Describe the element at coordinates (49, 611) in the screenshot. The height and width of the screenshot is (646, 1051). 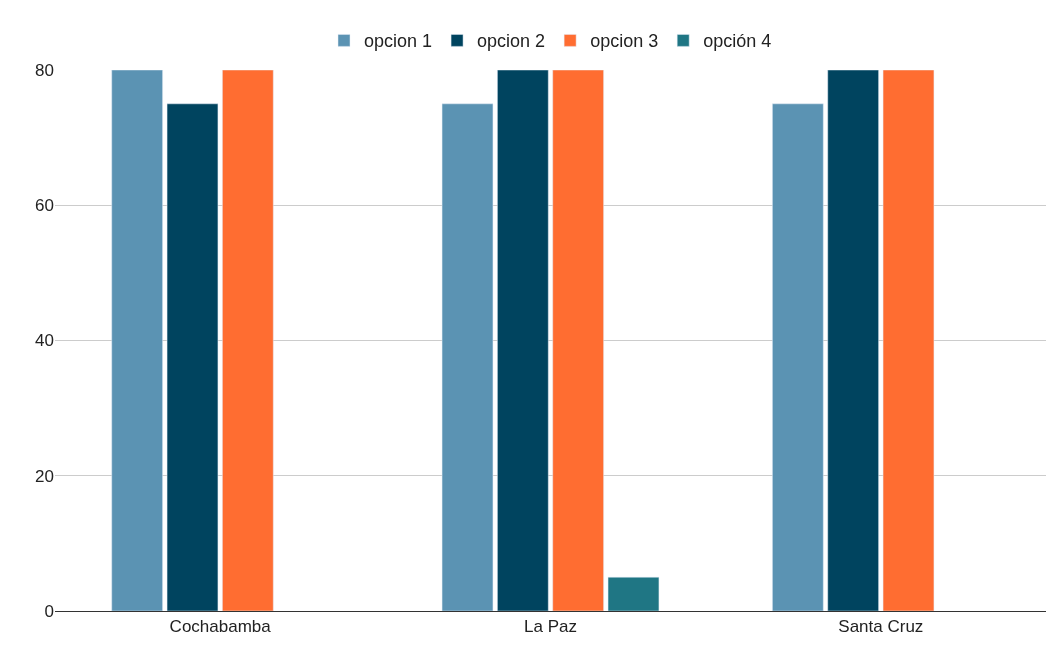
I see `y-tick-label: 0` at that location.